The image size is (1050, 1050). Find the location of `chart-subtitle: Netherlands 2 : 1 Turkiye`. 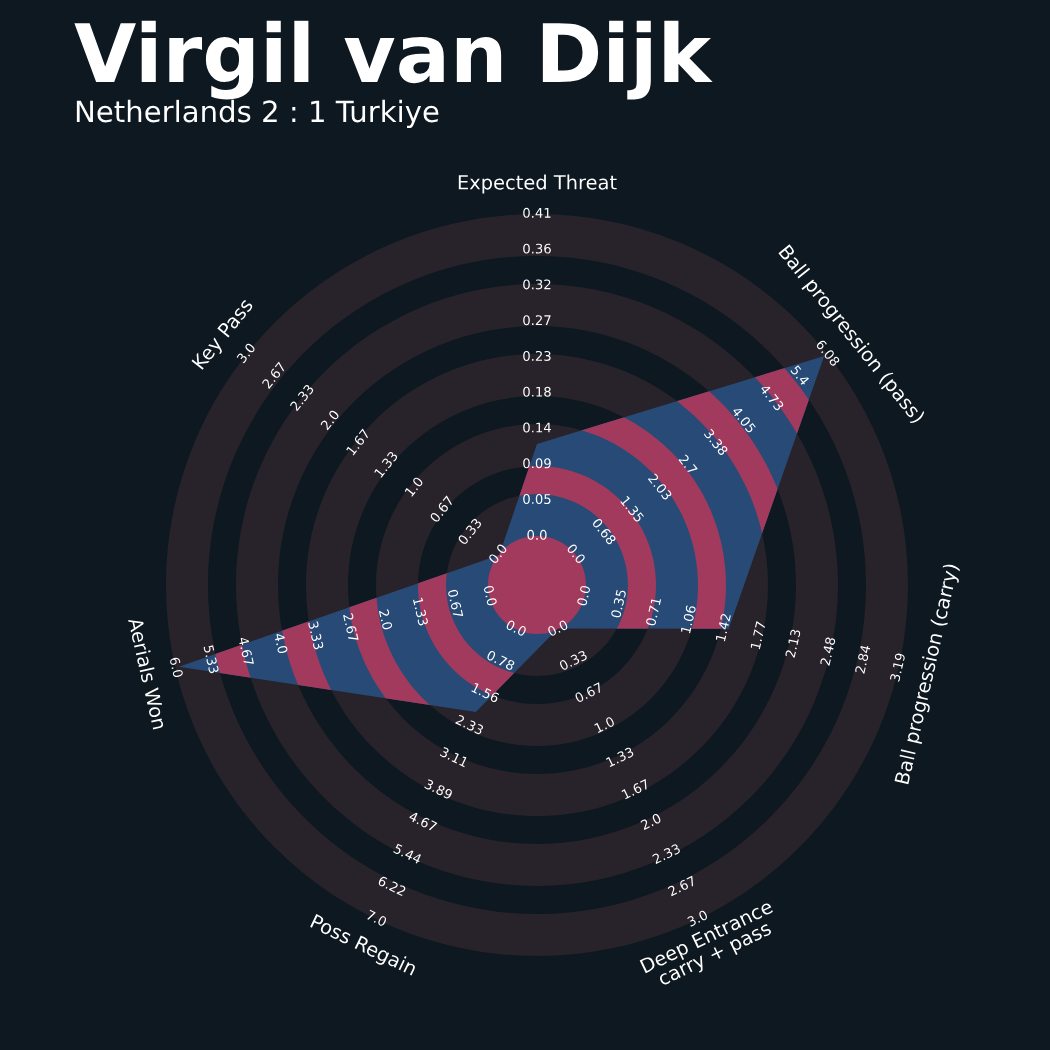

chart-subtitle: Netherlands 2 : 1 Turkiye is located at coordinates (257, 114).